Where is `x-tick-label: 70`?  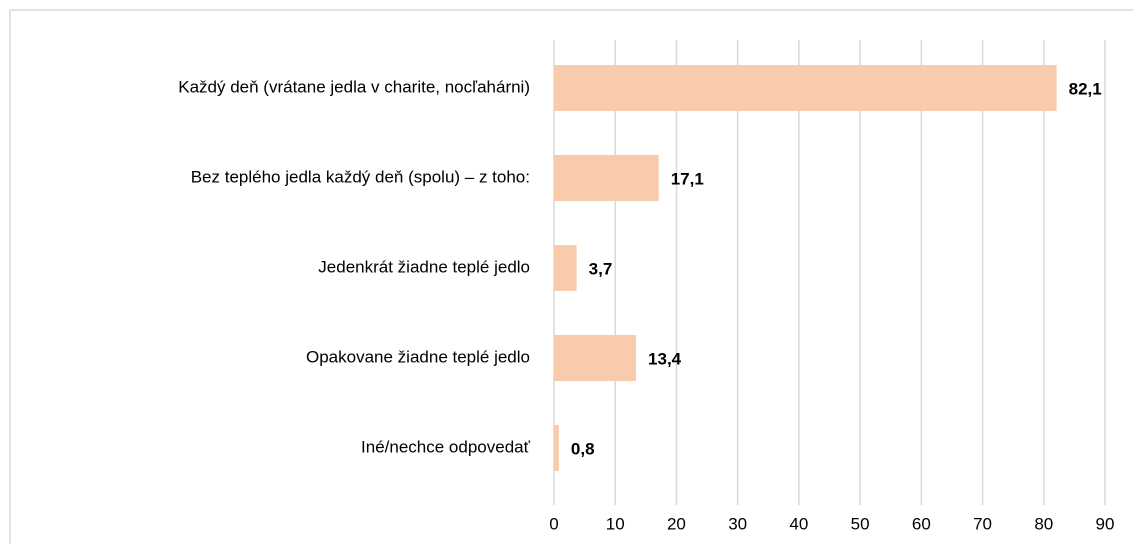 x-tick-label: 70 is located at coordinates (982, 523).